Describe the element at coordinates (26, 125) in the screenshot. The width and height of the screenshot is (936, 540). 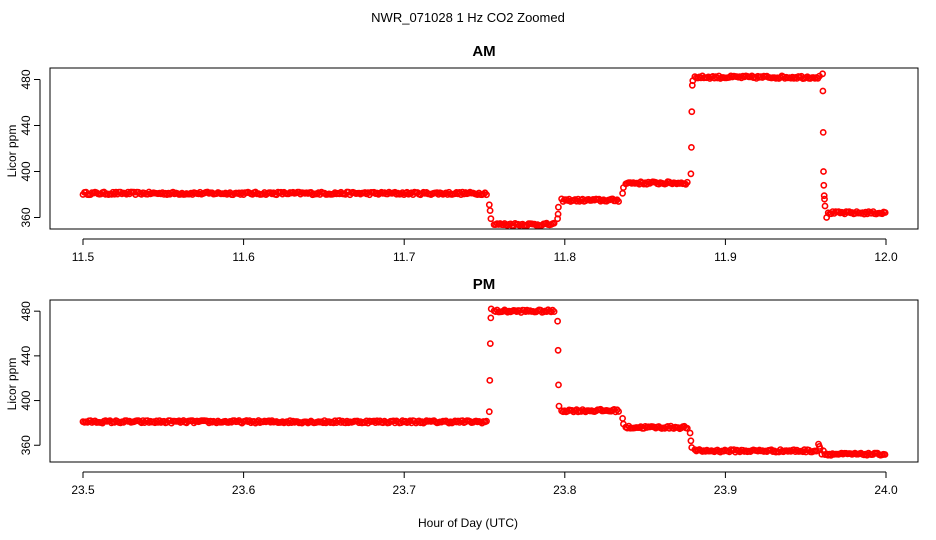
I see `am-y-tick-label: 440` at that location.